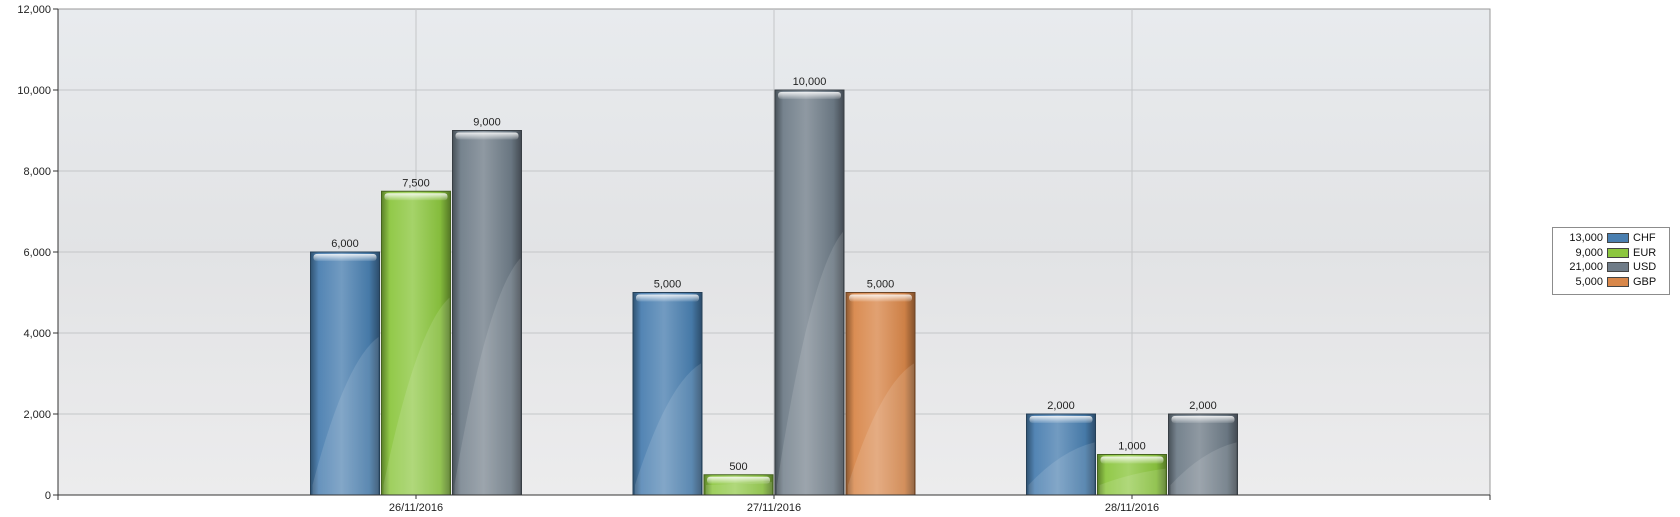  I want to click on y-tick-label: 12,000, so click(34, 10).